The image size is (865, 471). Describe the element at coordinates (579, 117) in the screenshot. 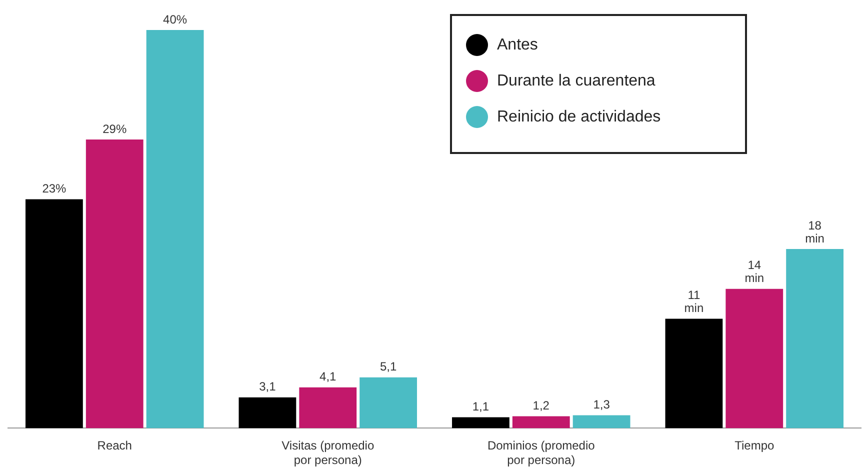

I see `legend-label: Reinicio de actividades` at that location.